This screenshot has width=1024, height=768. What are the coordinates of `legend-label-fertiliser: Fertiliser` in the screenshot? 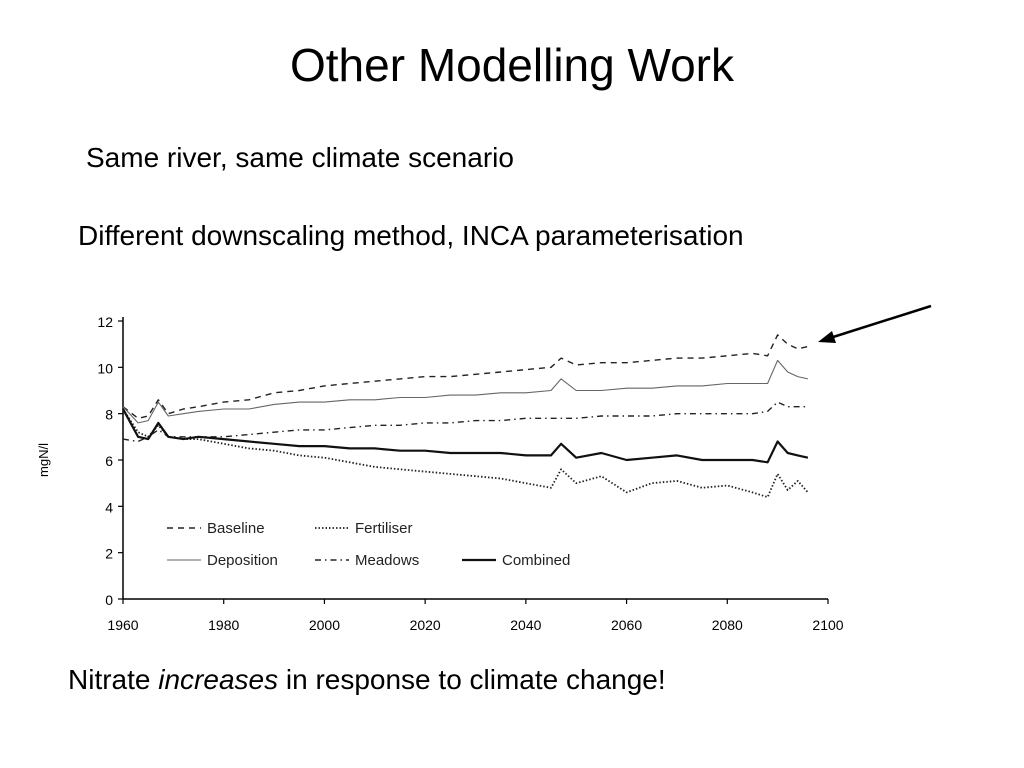 It's located at (384, 528).